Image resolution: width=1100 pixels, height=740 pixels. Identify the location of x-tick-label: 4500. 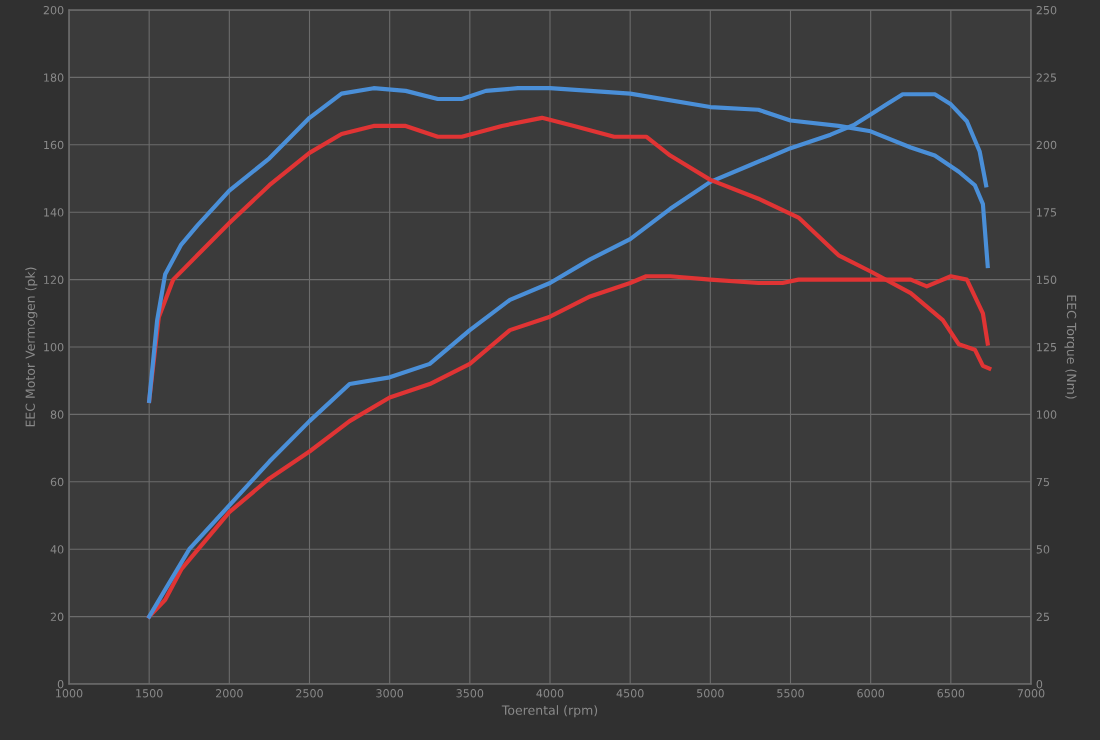
(630, 693).